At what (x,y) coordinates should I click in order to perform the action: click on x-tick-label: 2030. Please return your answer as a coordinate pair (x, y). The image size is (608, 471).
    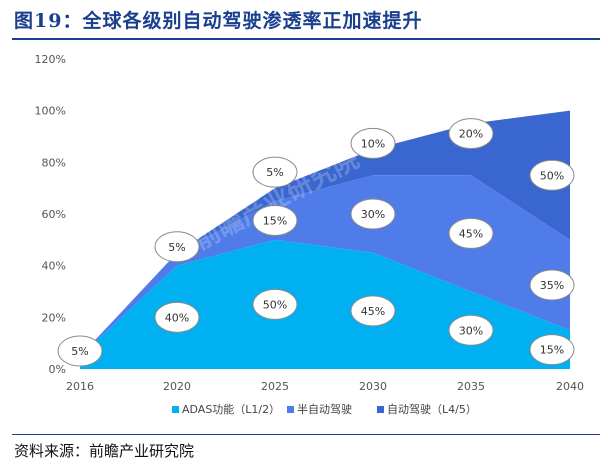
    Looking at the image, I should click on (373, 386).